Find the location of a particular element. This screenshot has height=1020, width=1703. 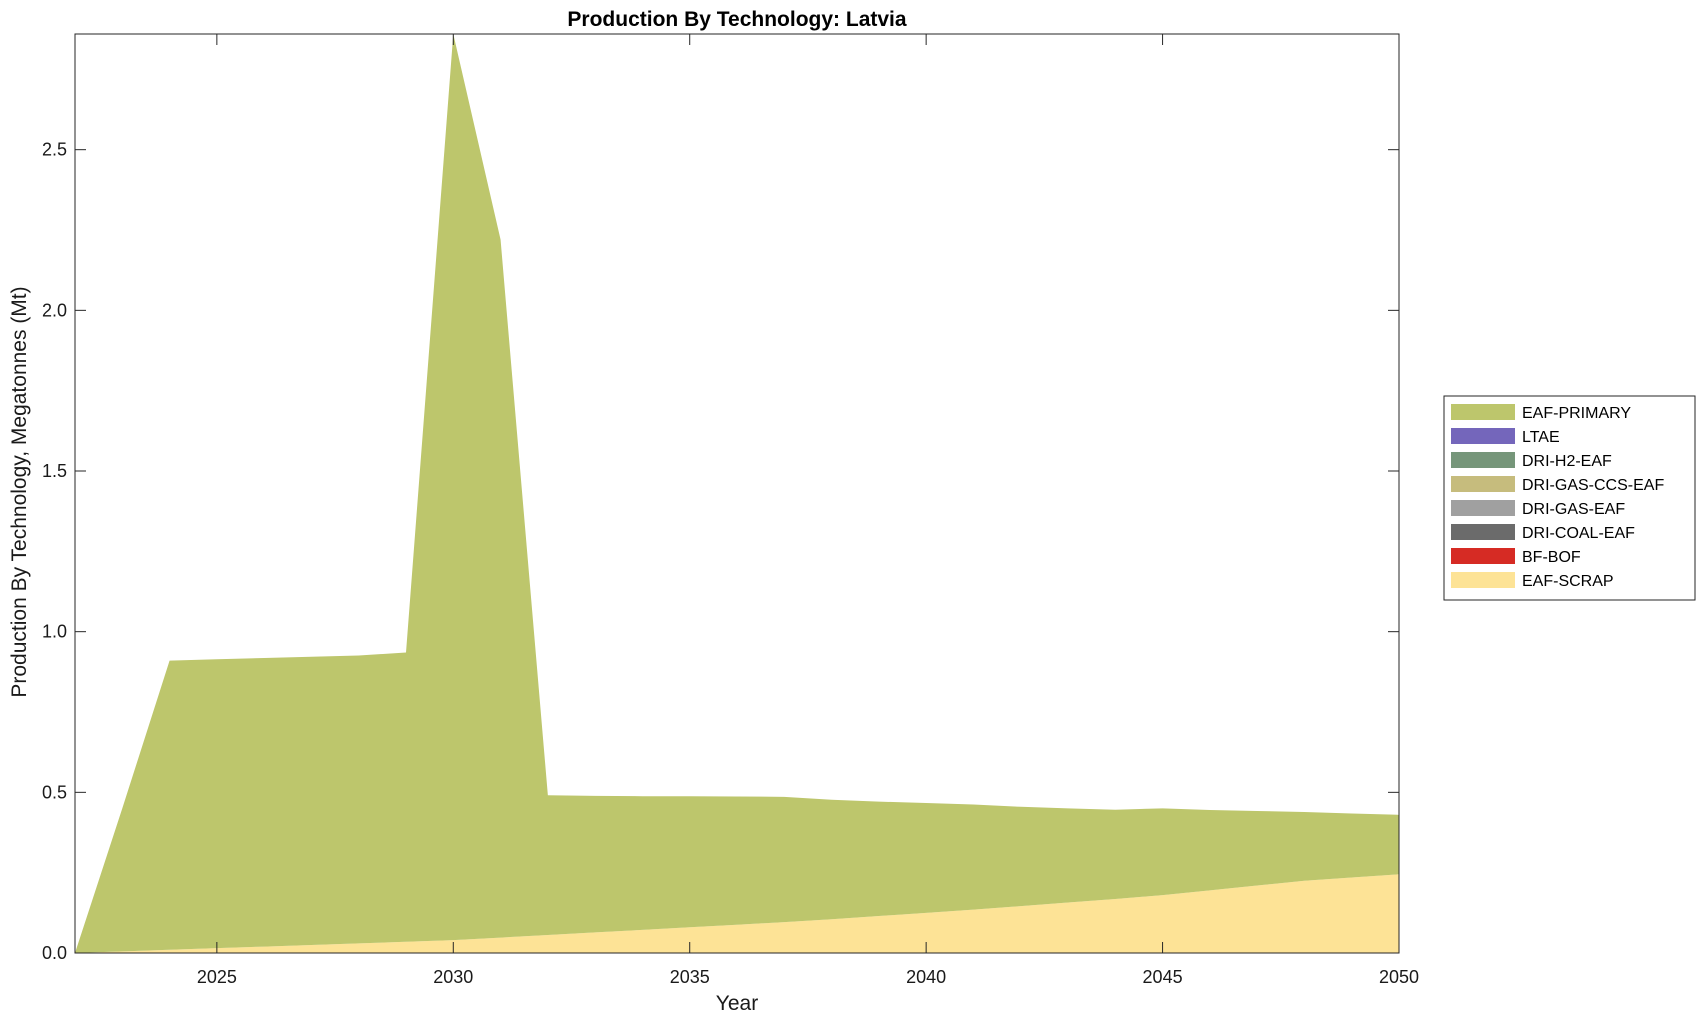

x-axis-label: Year is located at coordinates (737, 1003).